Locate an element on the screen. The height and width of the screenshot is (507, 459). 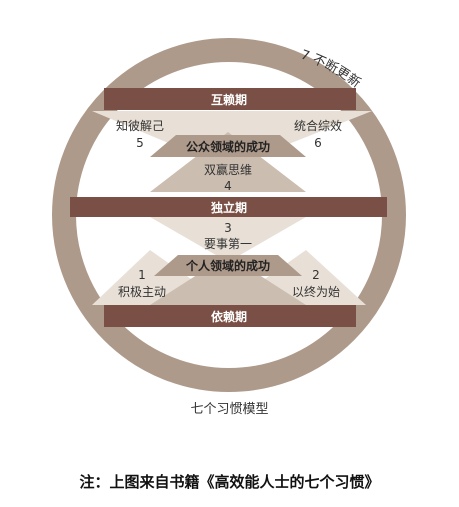
habit6-number: 6 is located at coordinates (318, 143).